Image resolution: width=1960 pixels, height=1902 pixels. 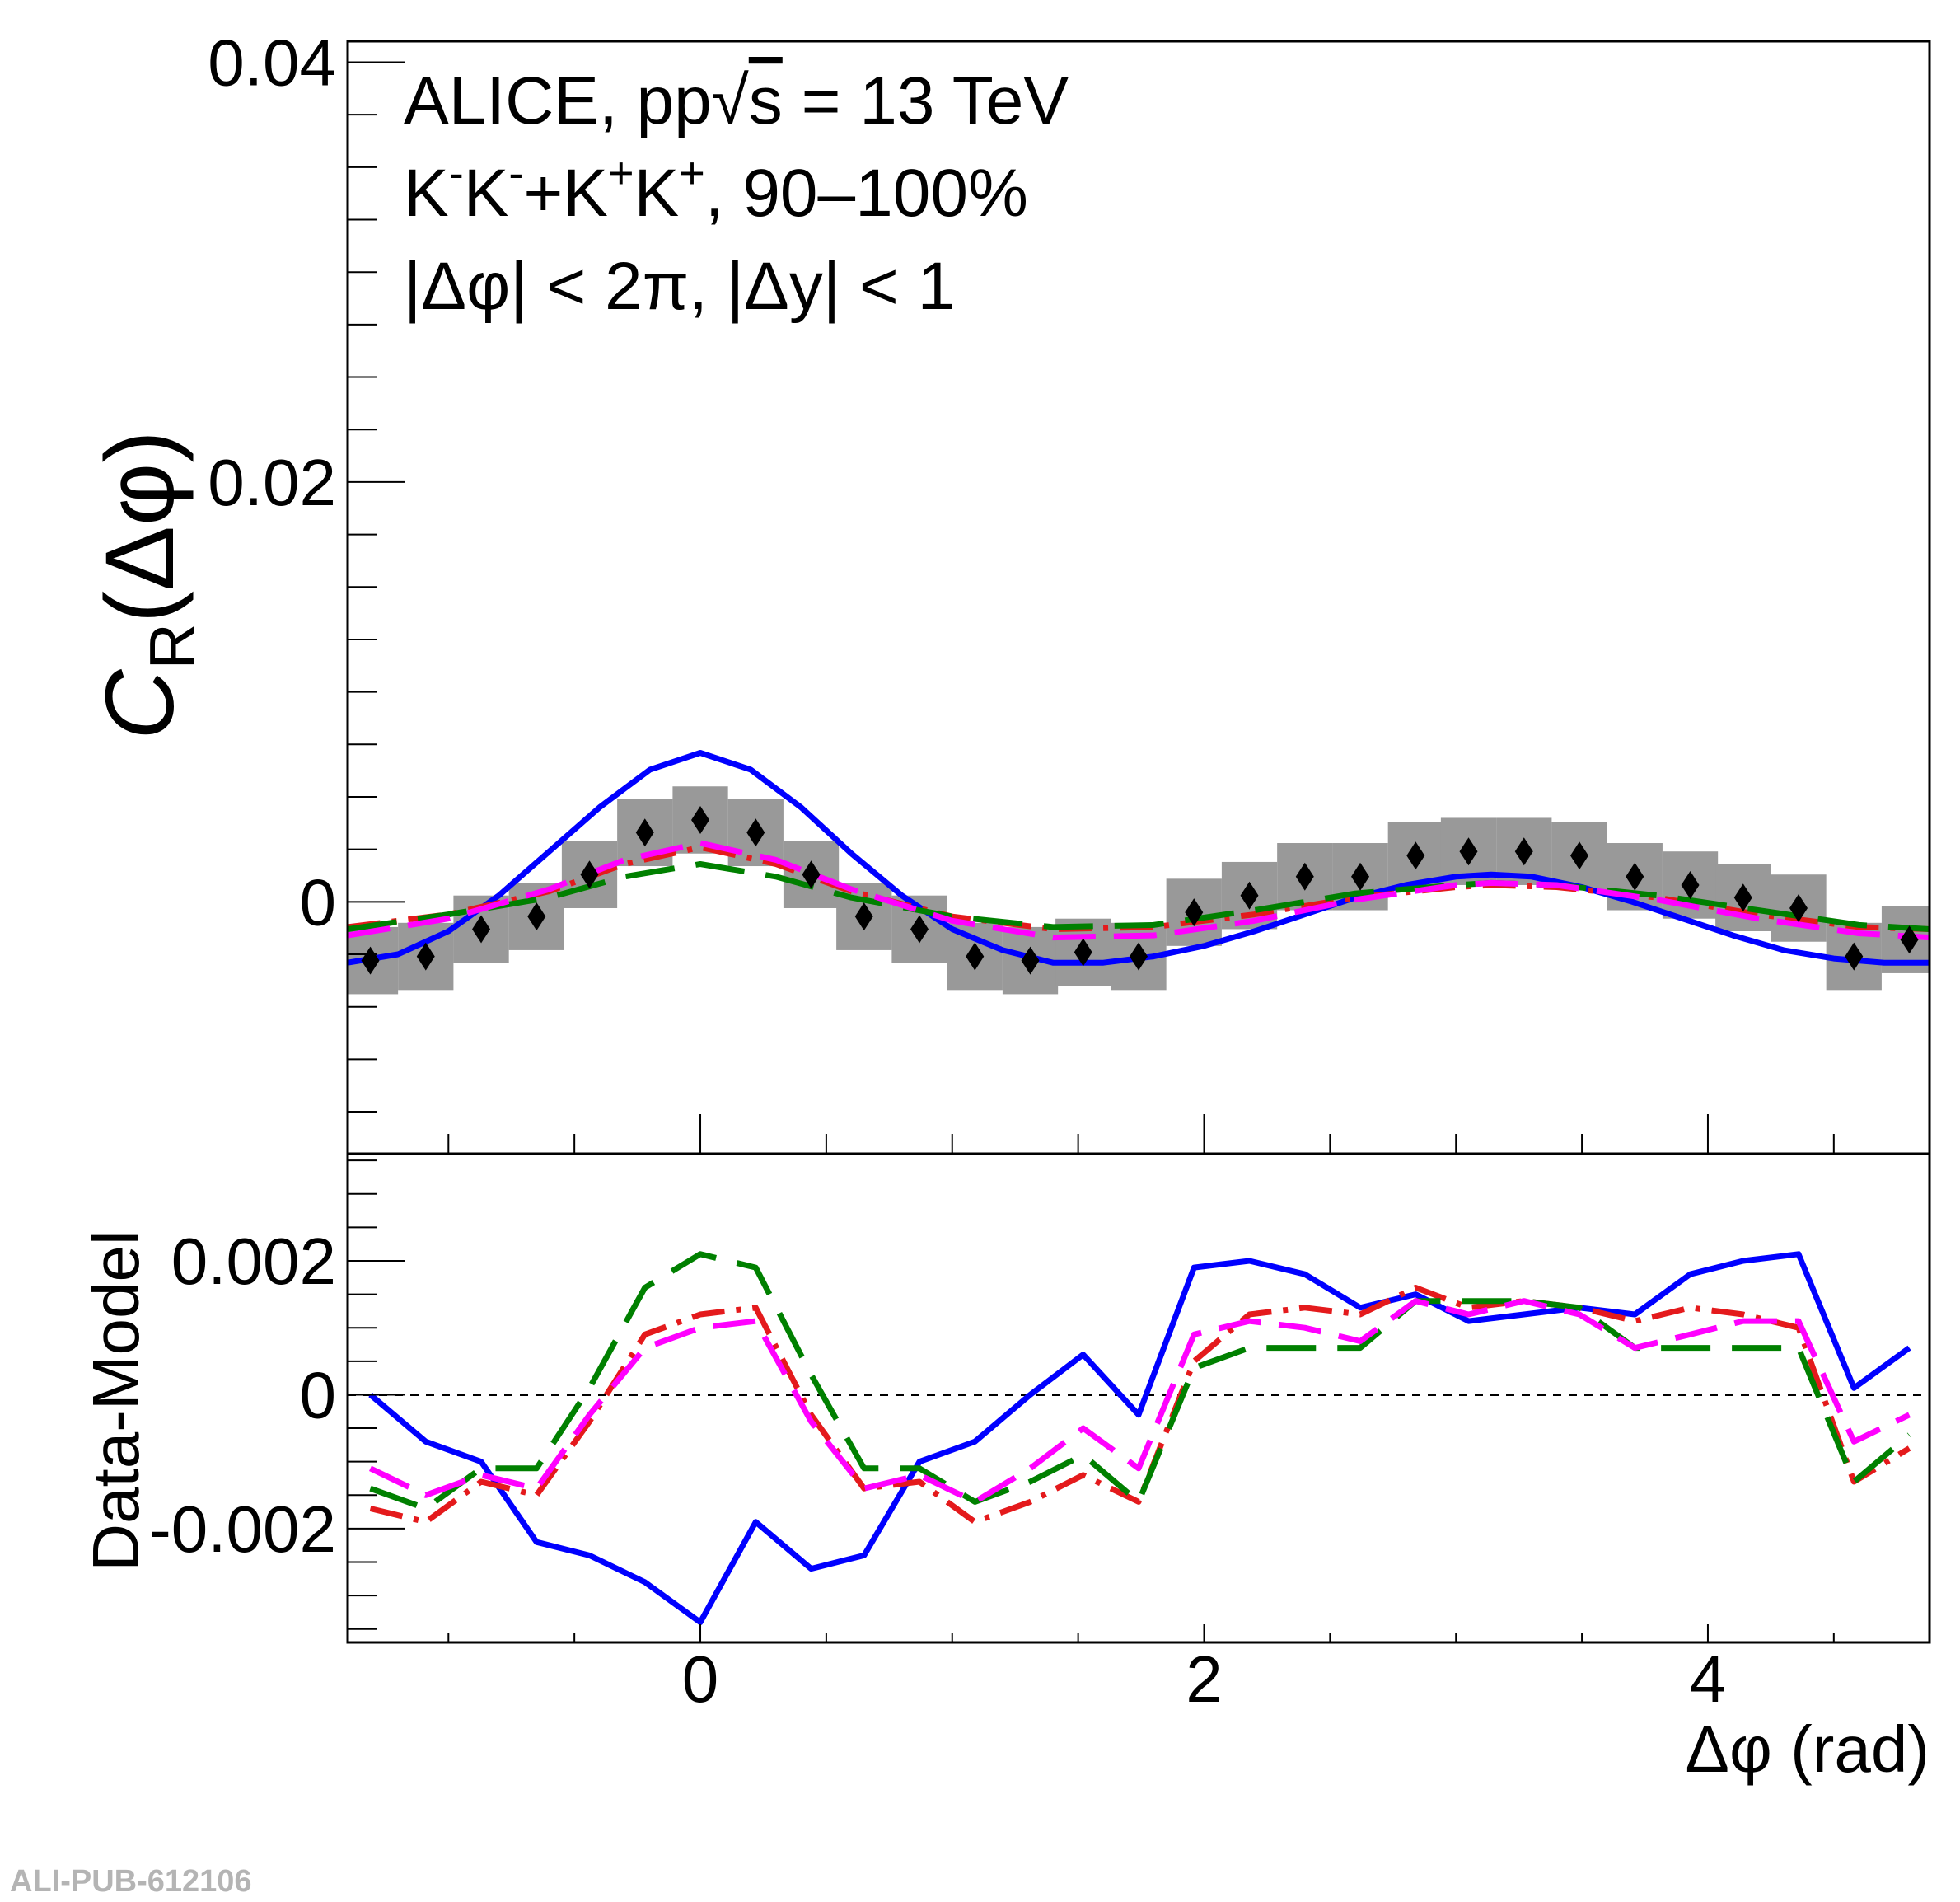 What do you see at coordinates (1204, 1679) in the screenshot?
I see `x-tick-label: 2` at bounding box center [1204, 1679].